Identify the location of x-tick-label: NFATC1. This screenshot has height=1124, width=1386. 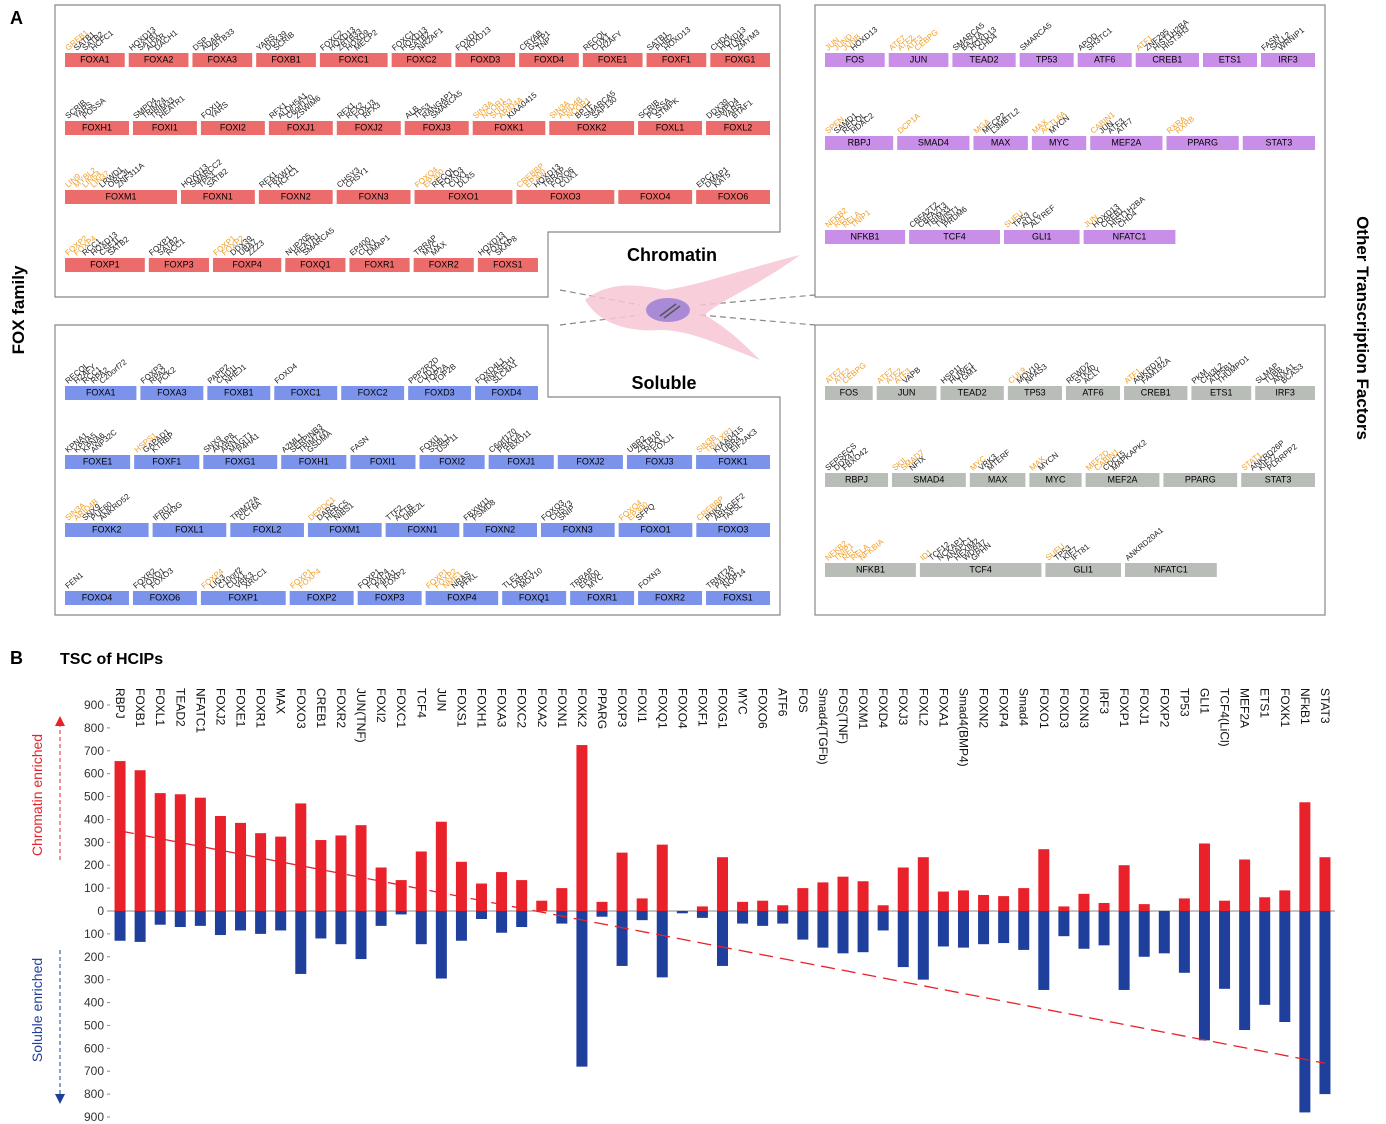
(200, 710).